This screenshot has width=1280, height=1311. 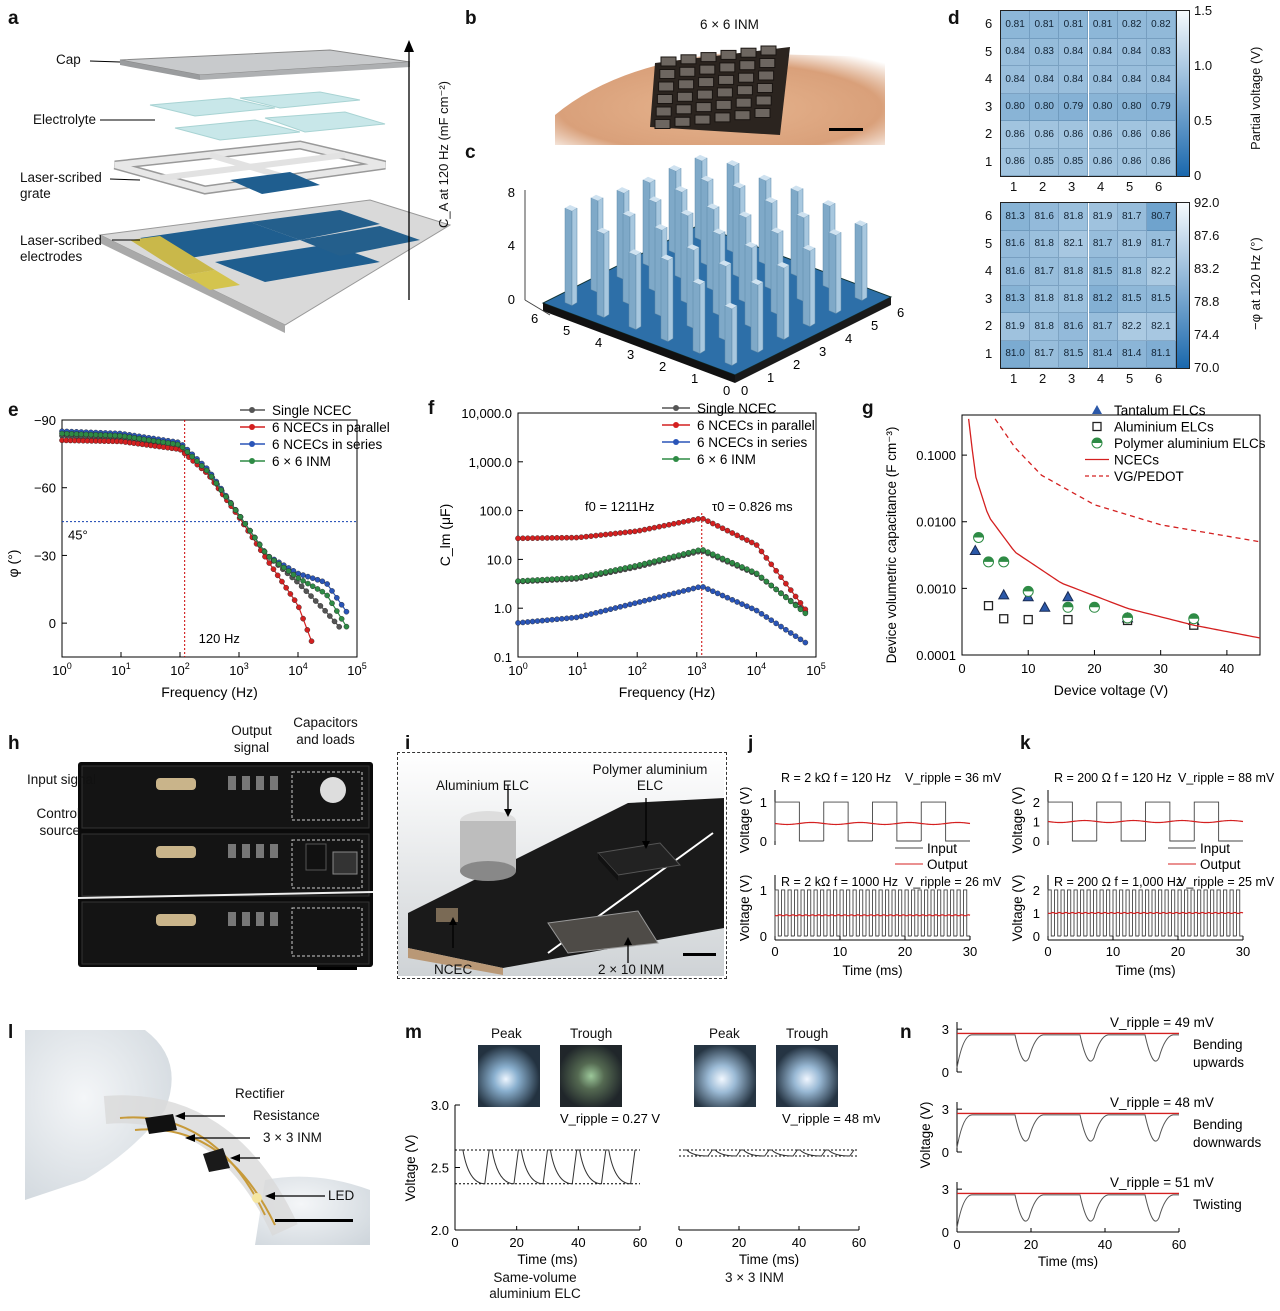 What do you see at coordinates (219, 638) in the screenshot?
I see `e-annot-120hz: 120 Hz` at bounding box center [219, 638].